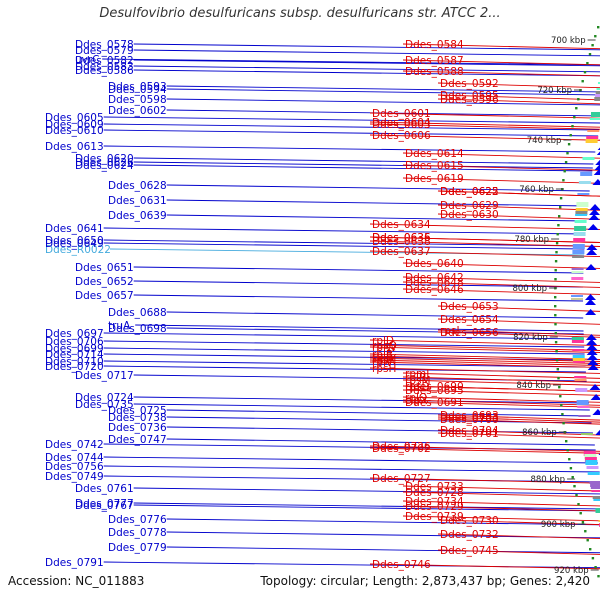  I want to click on gene-label: Ddes_0734, so click(434, 502).